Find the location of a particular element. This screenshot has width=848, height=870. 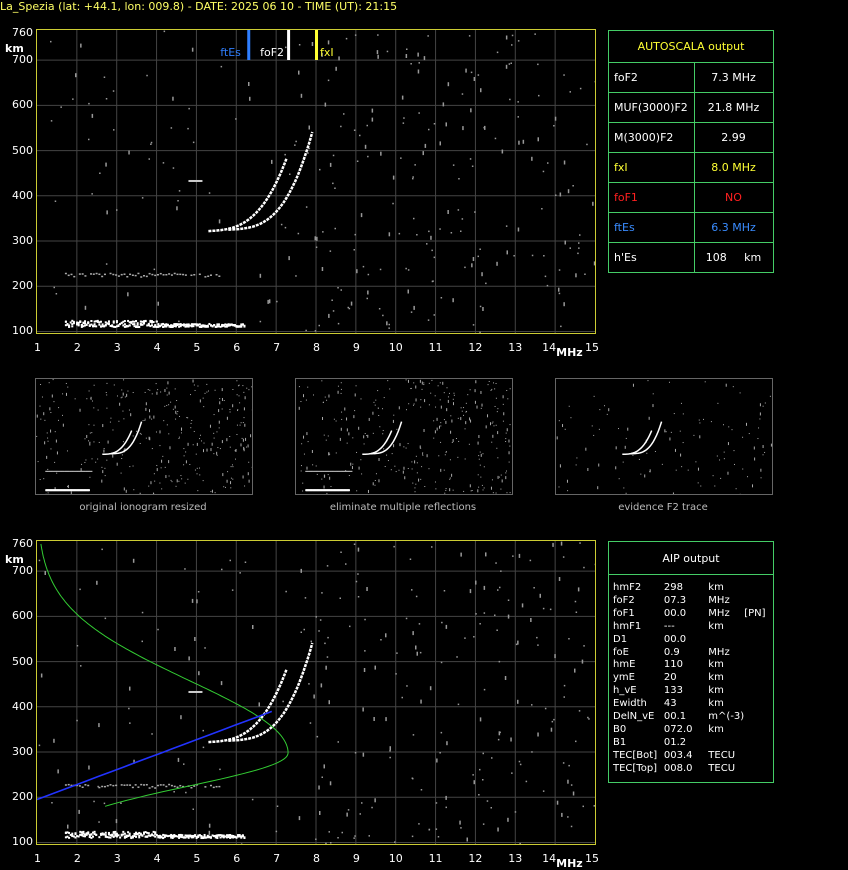

aip-cell: [PN] is located at coordinates (758, 614).